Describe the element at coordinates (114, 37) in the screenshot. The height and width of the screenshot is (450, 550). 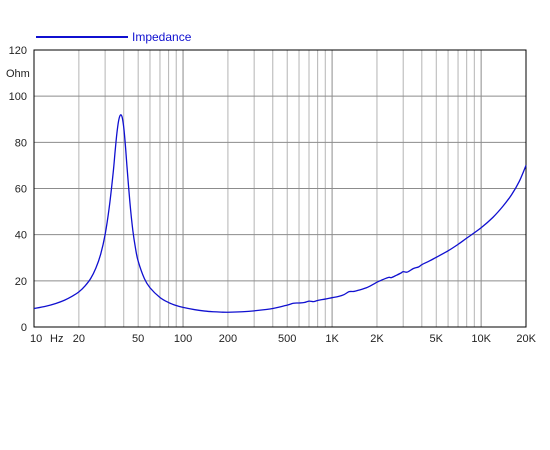
I see `legend: Impedance` at that location.